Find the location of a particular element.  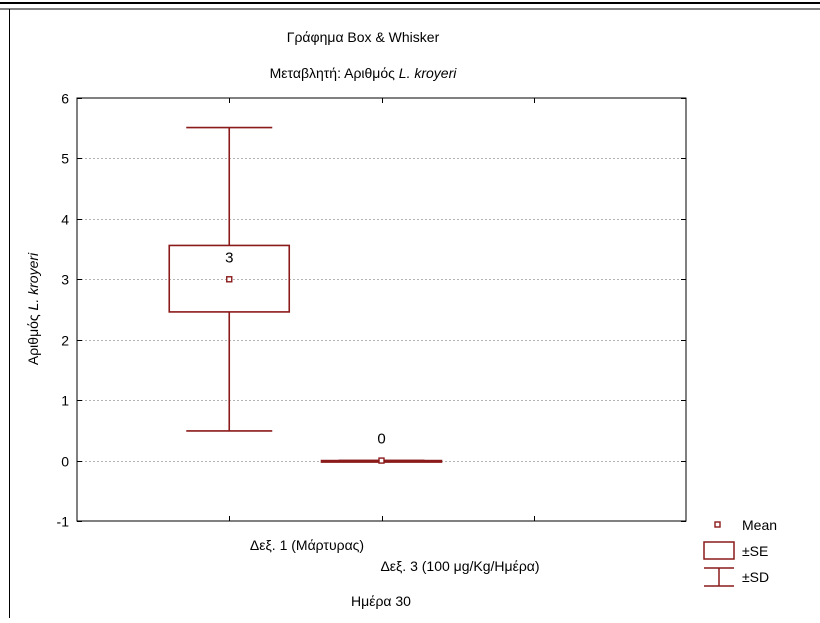

y-tick-label-7: -1 is located at coordinates (63, 522).